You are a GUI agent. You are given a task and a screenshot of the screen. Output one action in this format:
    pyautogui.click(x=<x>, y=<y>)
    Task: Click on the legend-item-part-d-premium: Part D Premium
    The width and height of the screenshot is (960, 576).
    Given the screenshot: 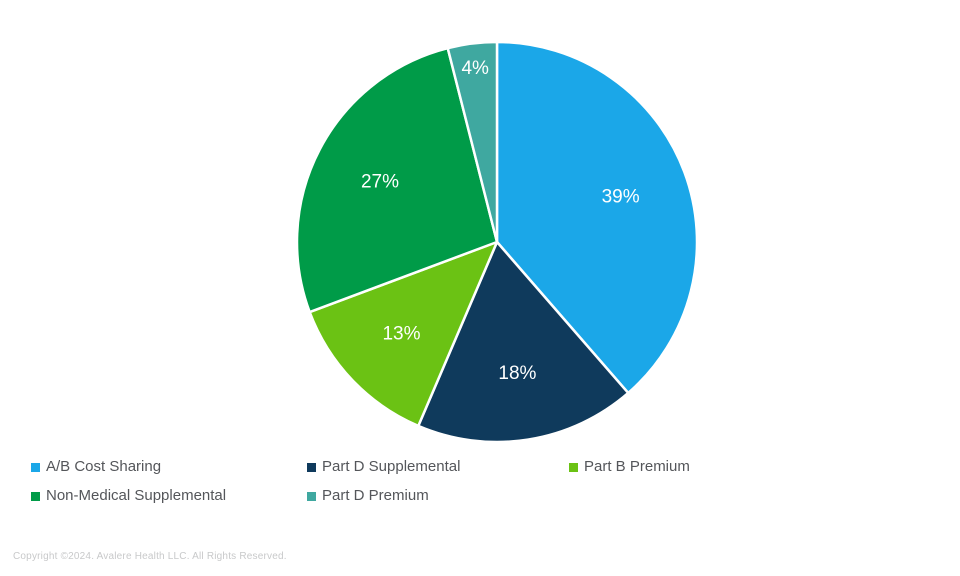 What is the action you would take?
    pyautogui.click(x=368, y=496)
    